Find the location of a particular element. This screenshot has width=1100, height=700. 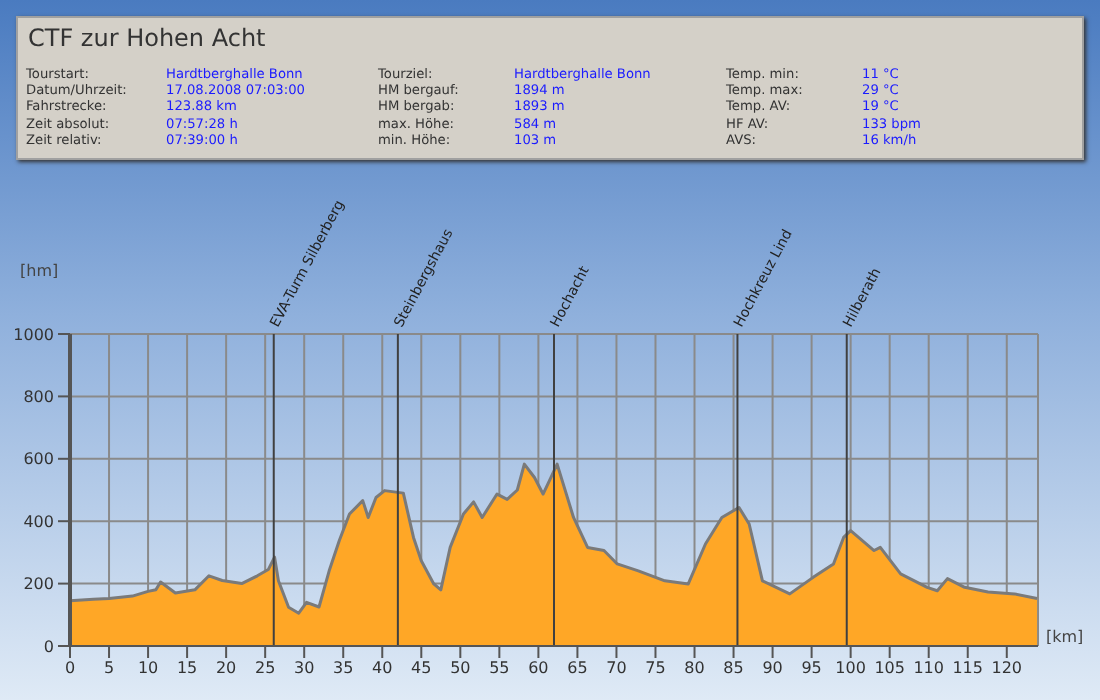

x-tick-label: 0 is located at coordinates (70, 668).